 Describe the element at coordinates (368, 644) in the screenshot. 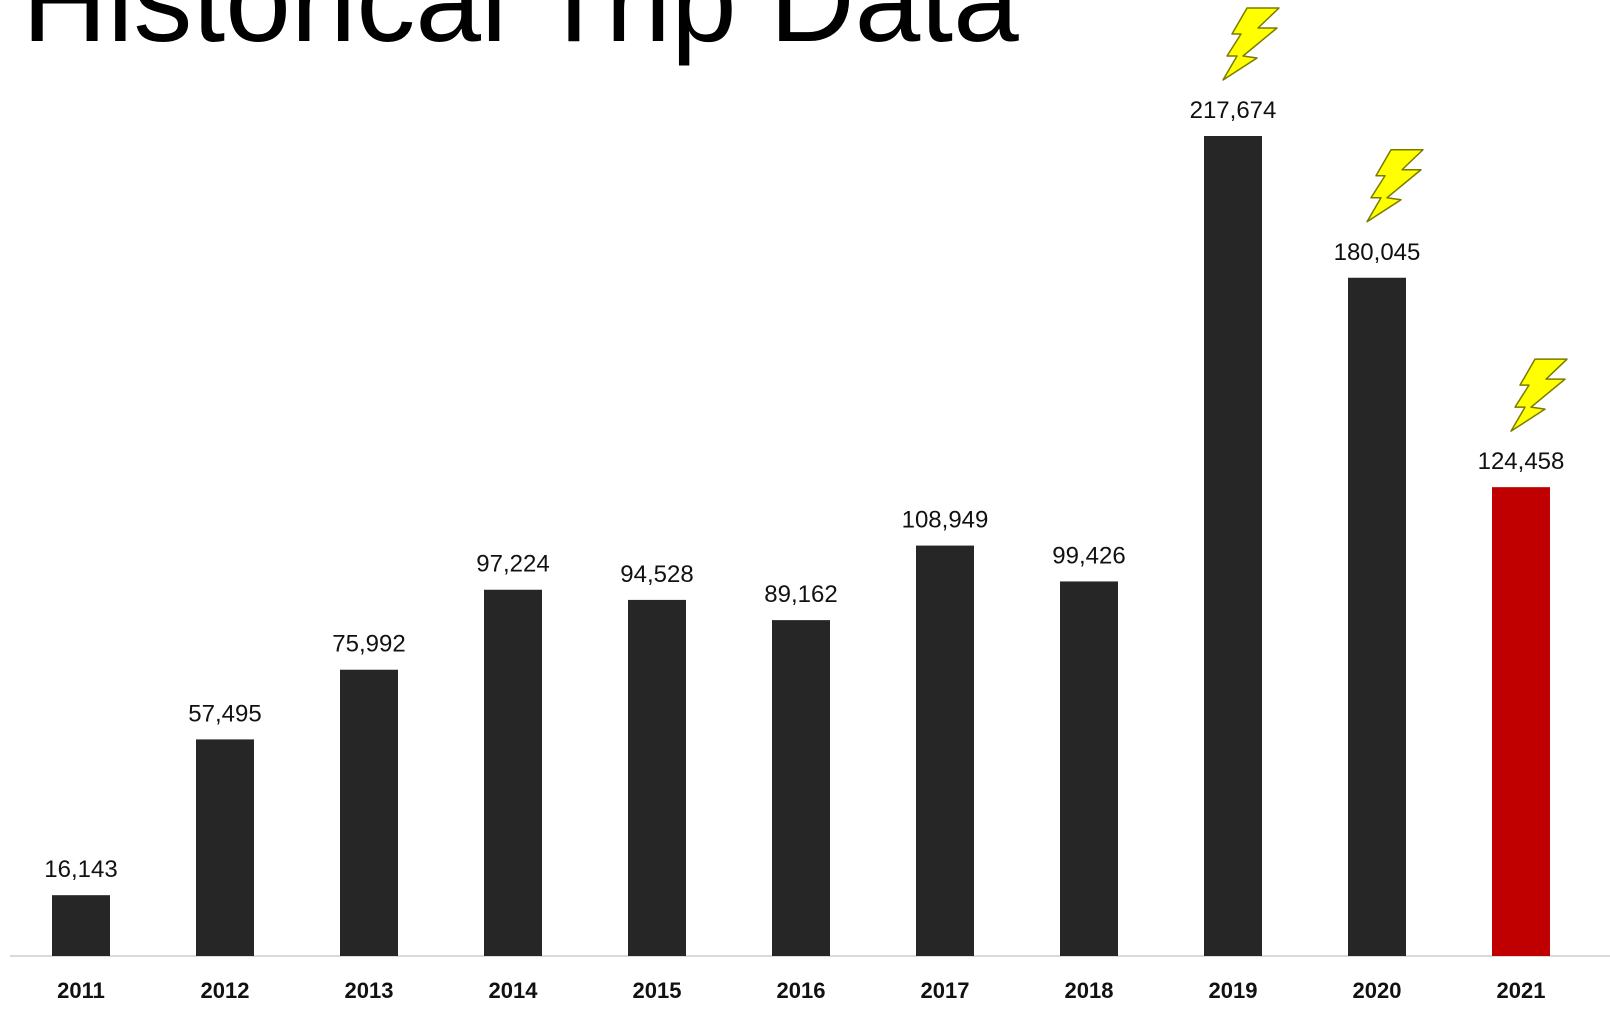

I see `data-label-2013: 75,992` at that location.